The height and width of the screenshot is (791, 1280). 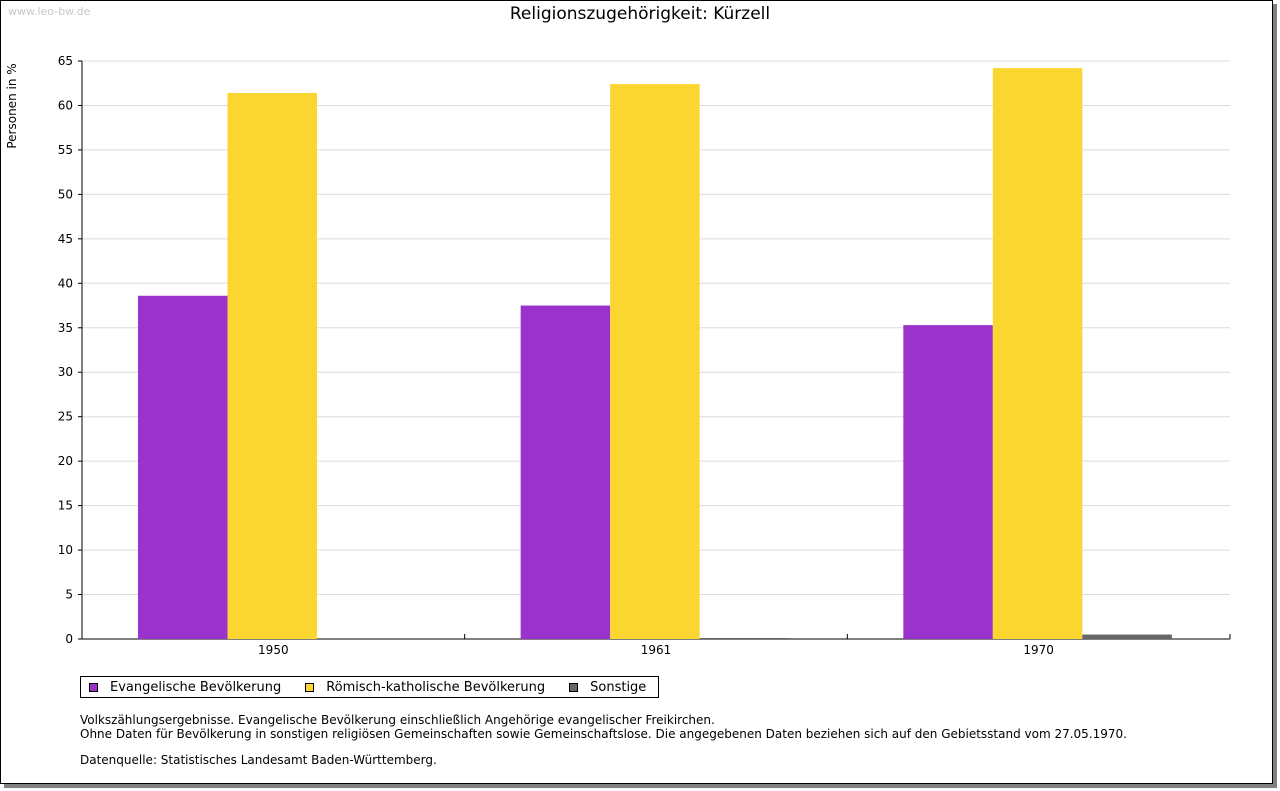 I want to click on y-tick-label-5: 5, so click(x=69, y=595).